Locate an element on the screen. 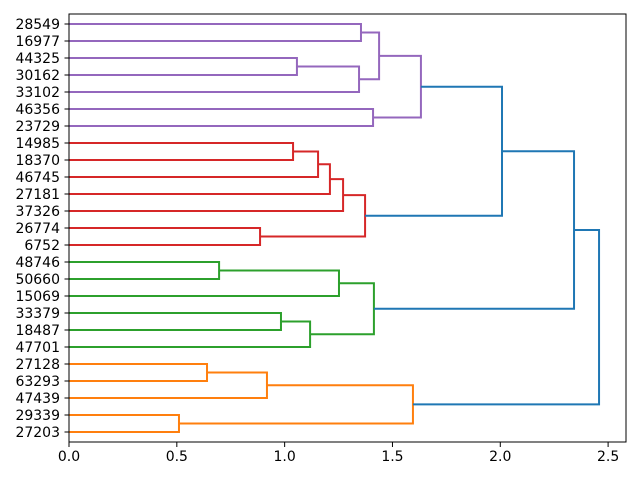 The width and height of the screenshot is (640, 480). leaf-label: 48746 is located at coordinates (37, 263).